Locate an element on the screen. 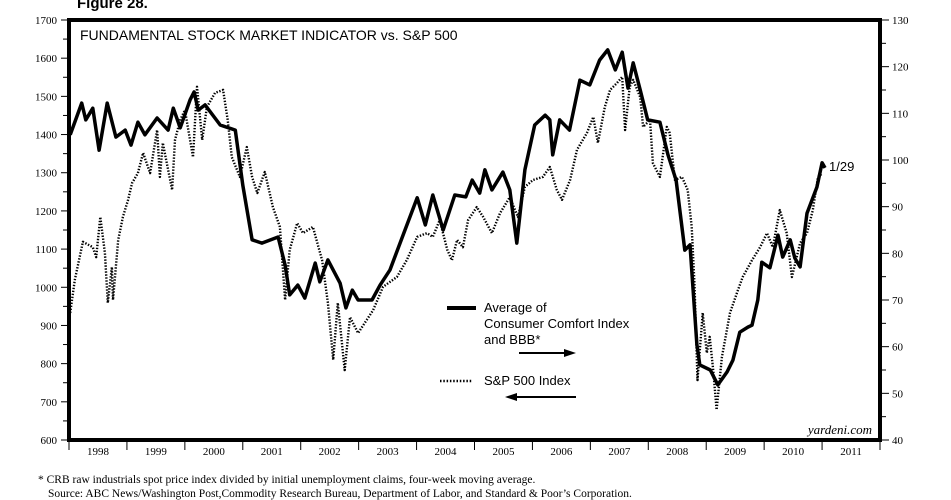 The image size is (951, 500). x-axis-tick-label: 2011 is located at coordinates (851, 452).